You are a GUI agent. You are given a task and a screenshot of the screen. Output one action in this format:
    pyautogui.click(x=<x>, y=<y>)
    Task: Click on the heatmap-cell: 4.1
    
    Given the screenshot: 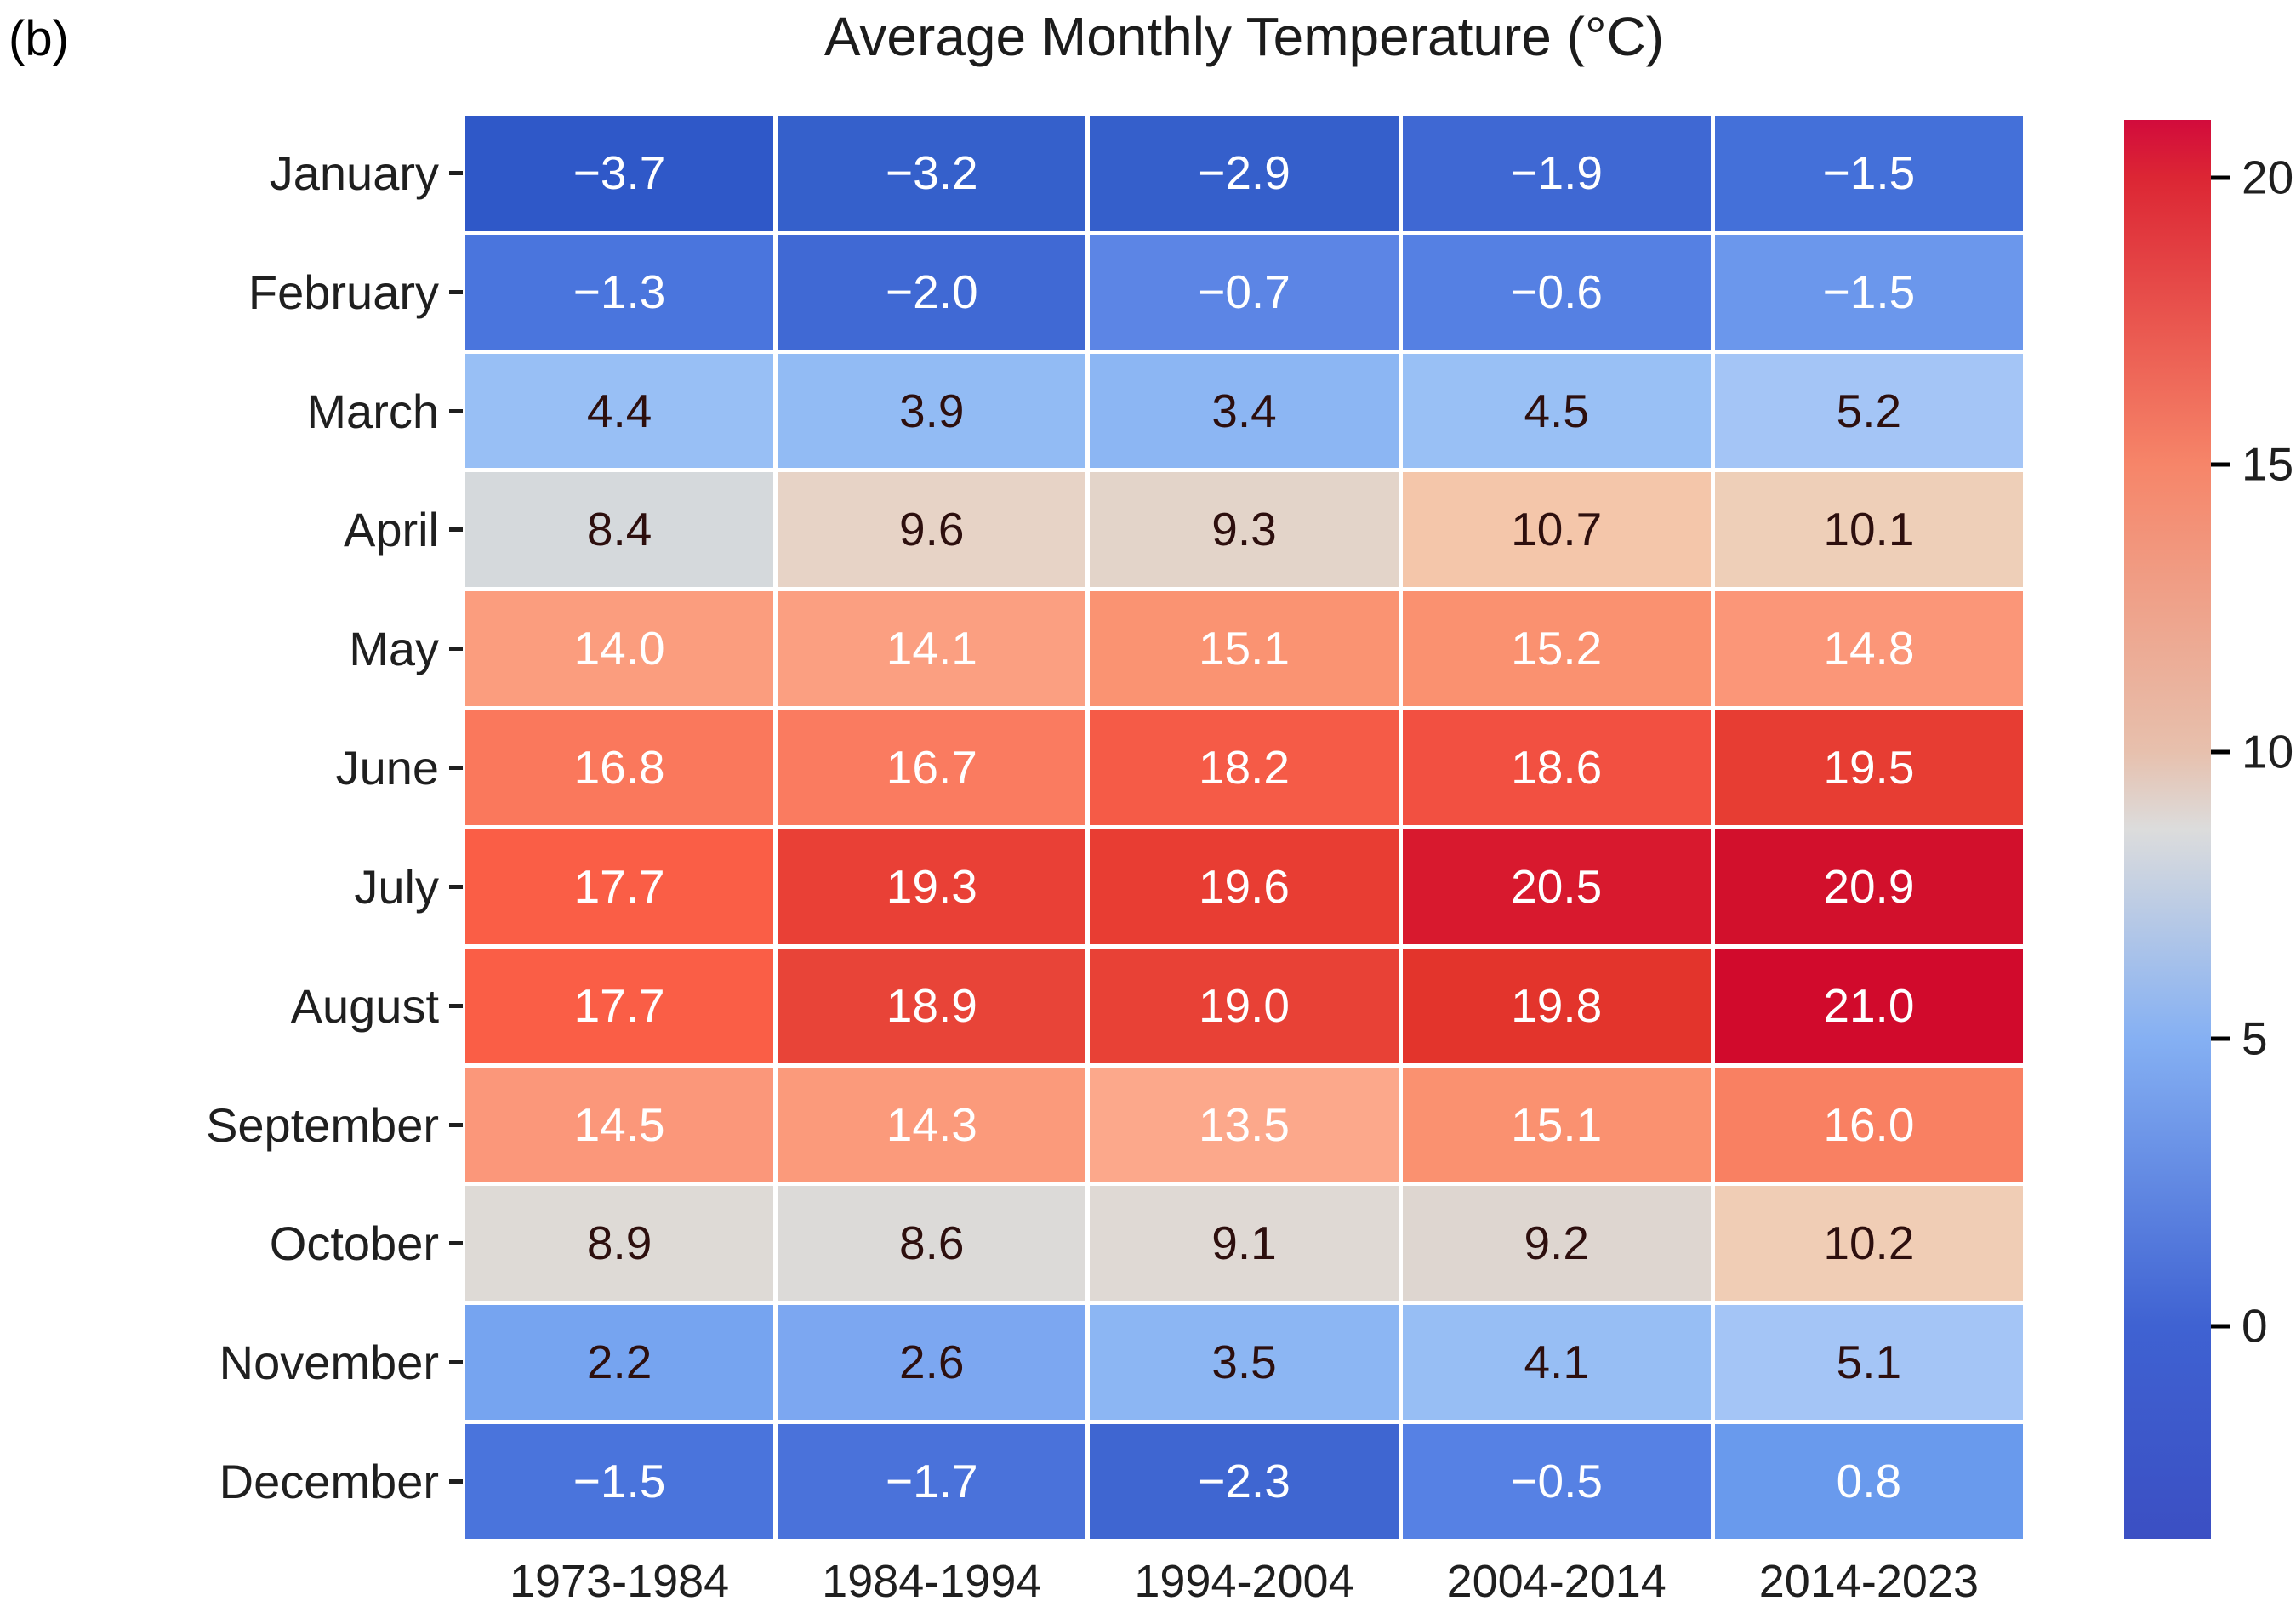 What is the action you would take?
    pyautogui.click(x=1556, y=1363)
    